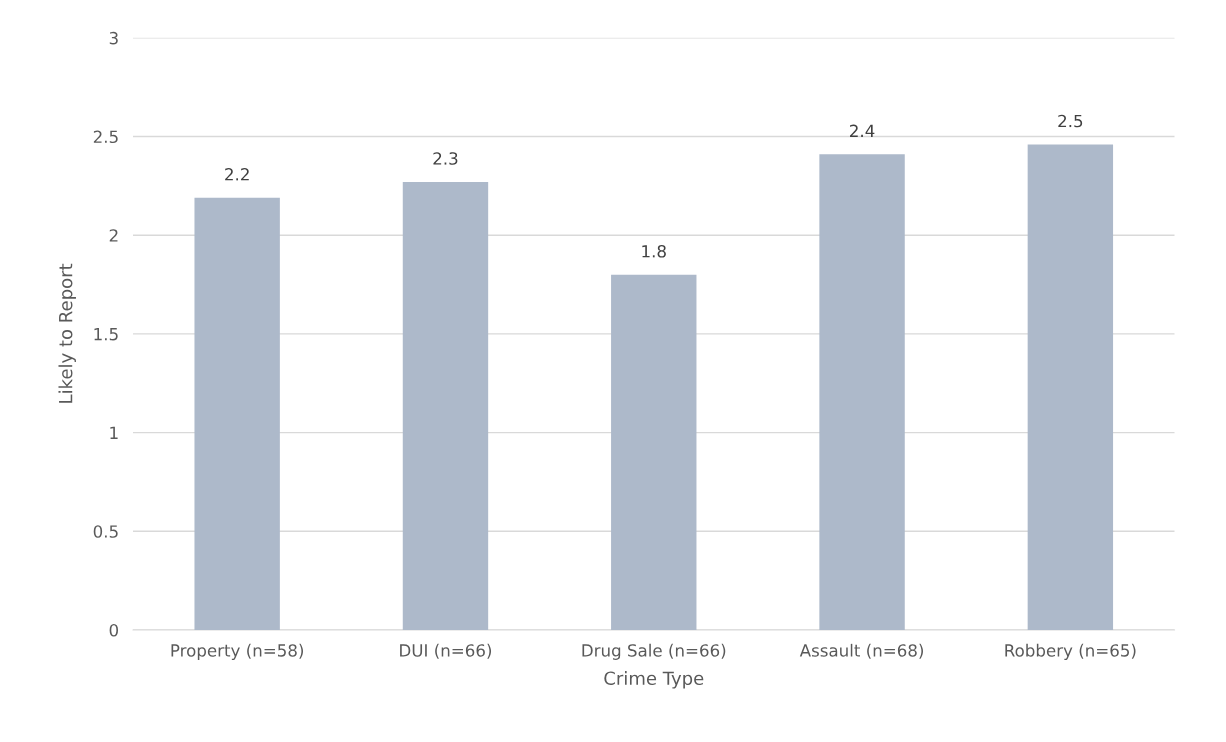  I want to click on data-label: 2.3, so click(445, 158).